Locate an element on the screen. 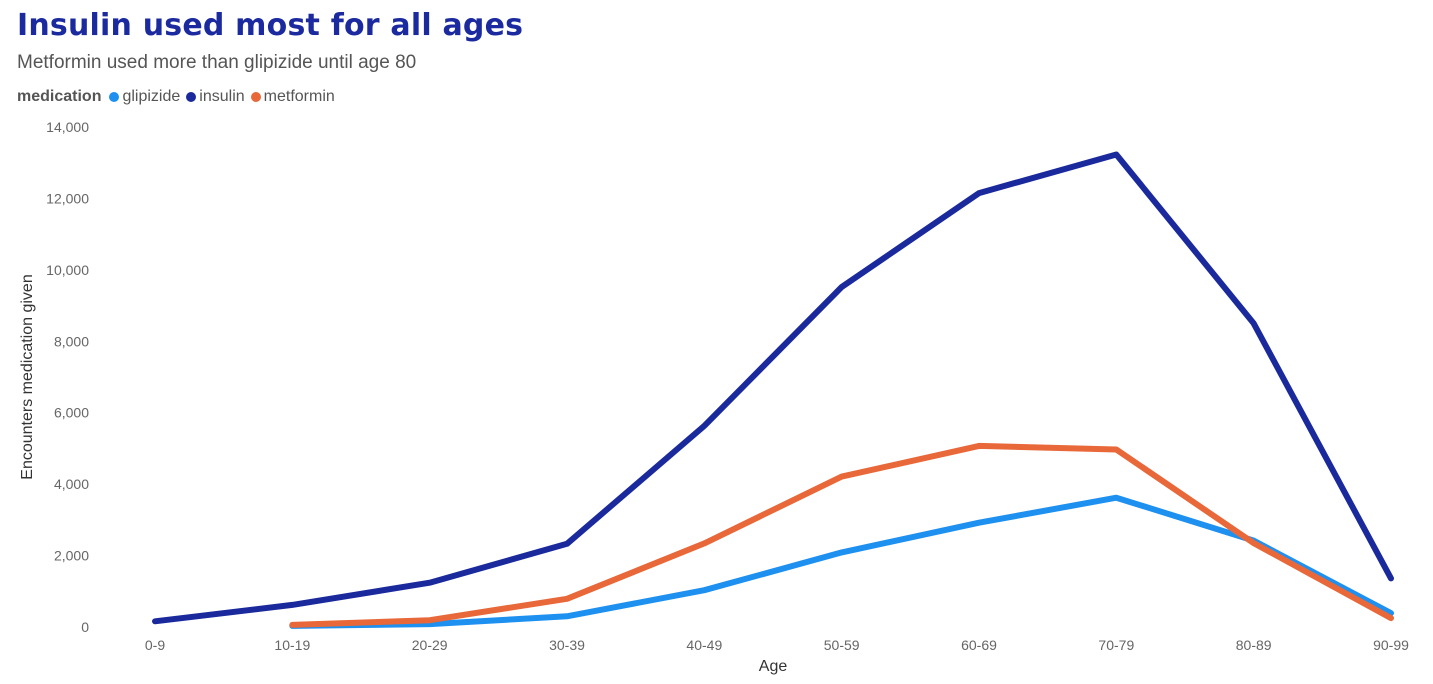 The width and height of the screenshot is (1433, 684). x-tick-label: 40-49 is located at coordinates (704, 645).